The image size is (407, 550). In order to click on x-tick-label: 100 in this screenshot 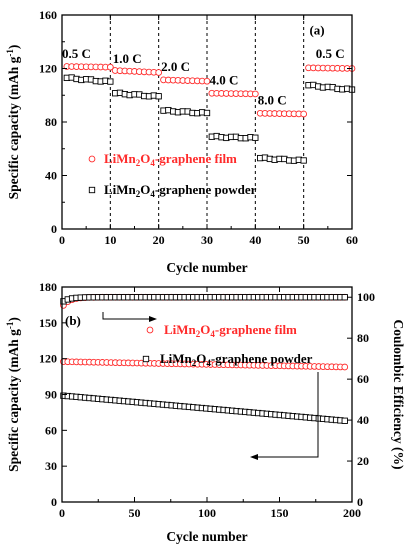, I will do `click(207, 513)`.